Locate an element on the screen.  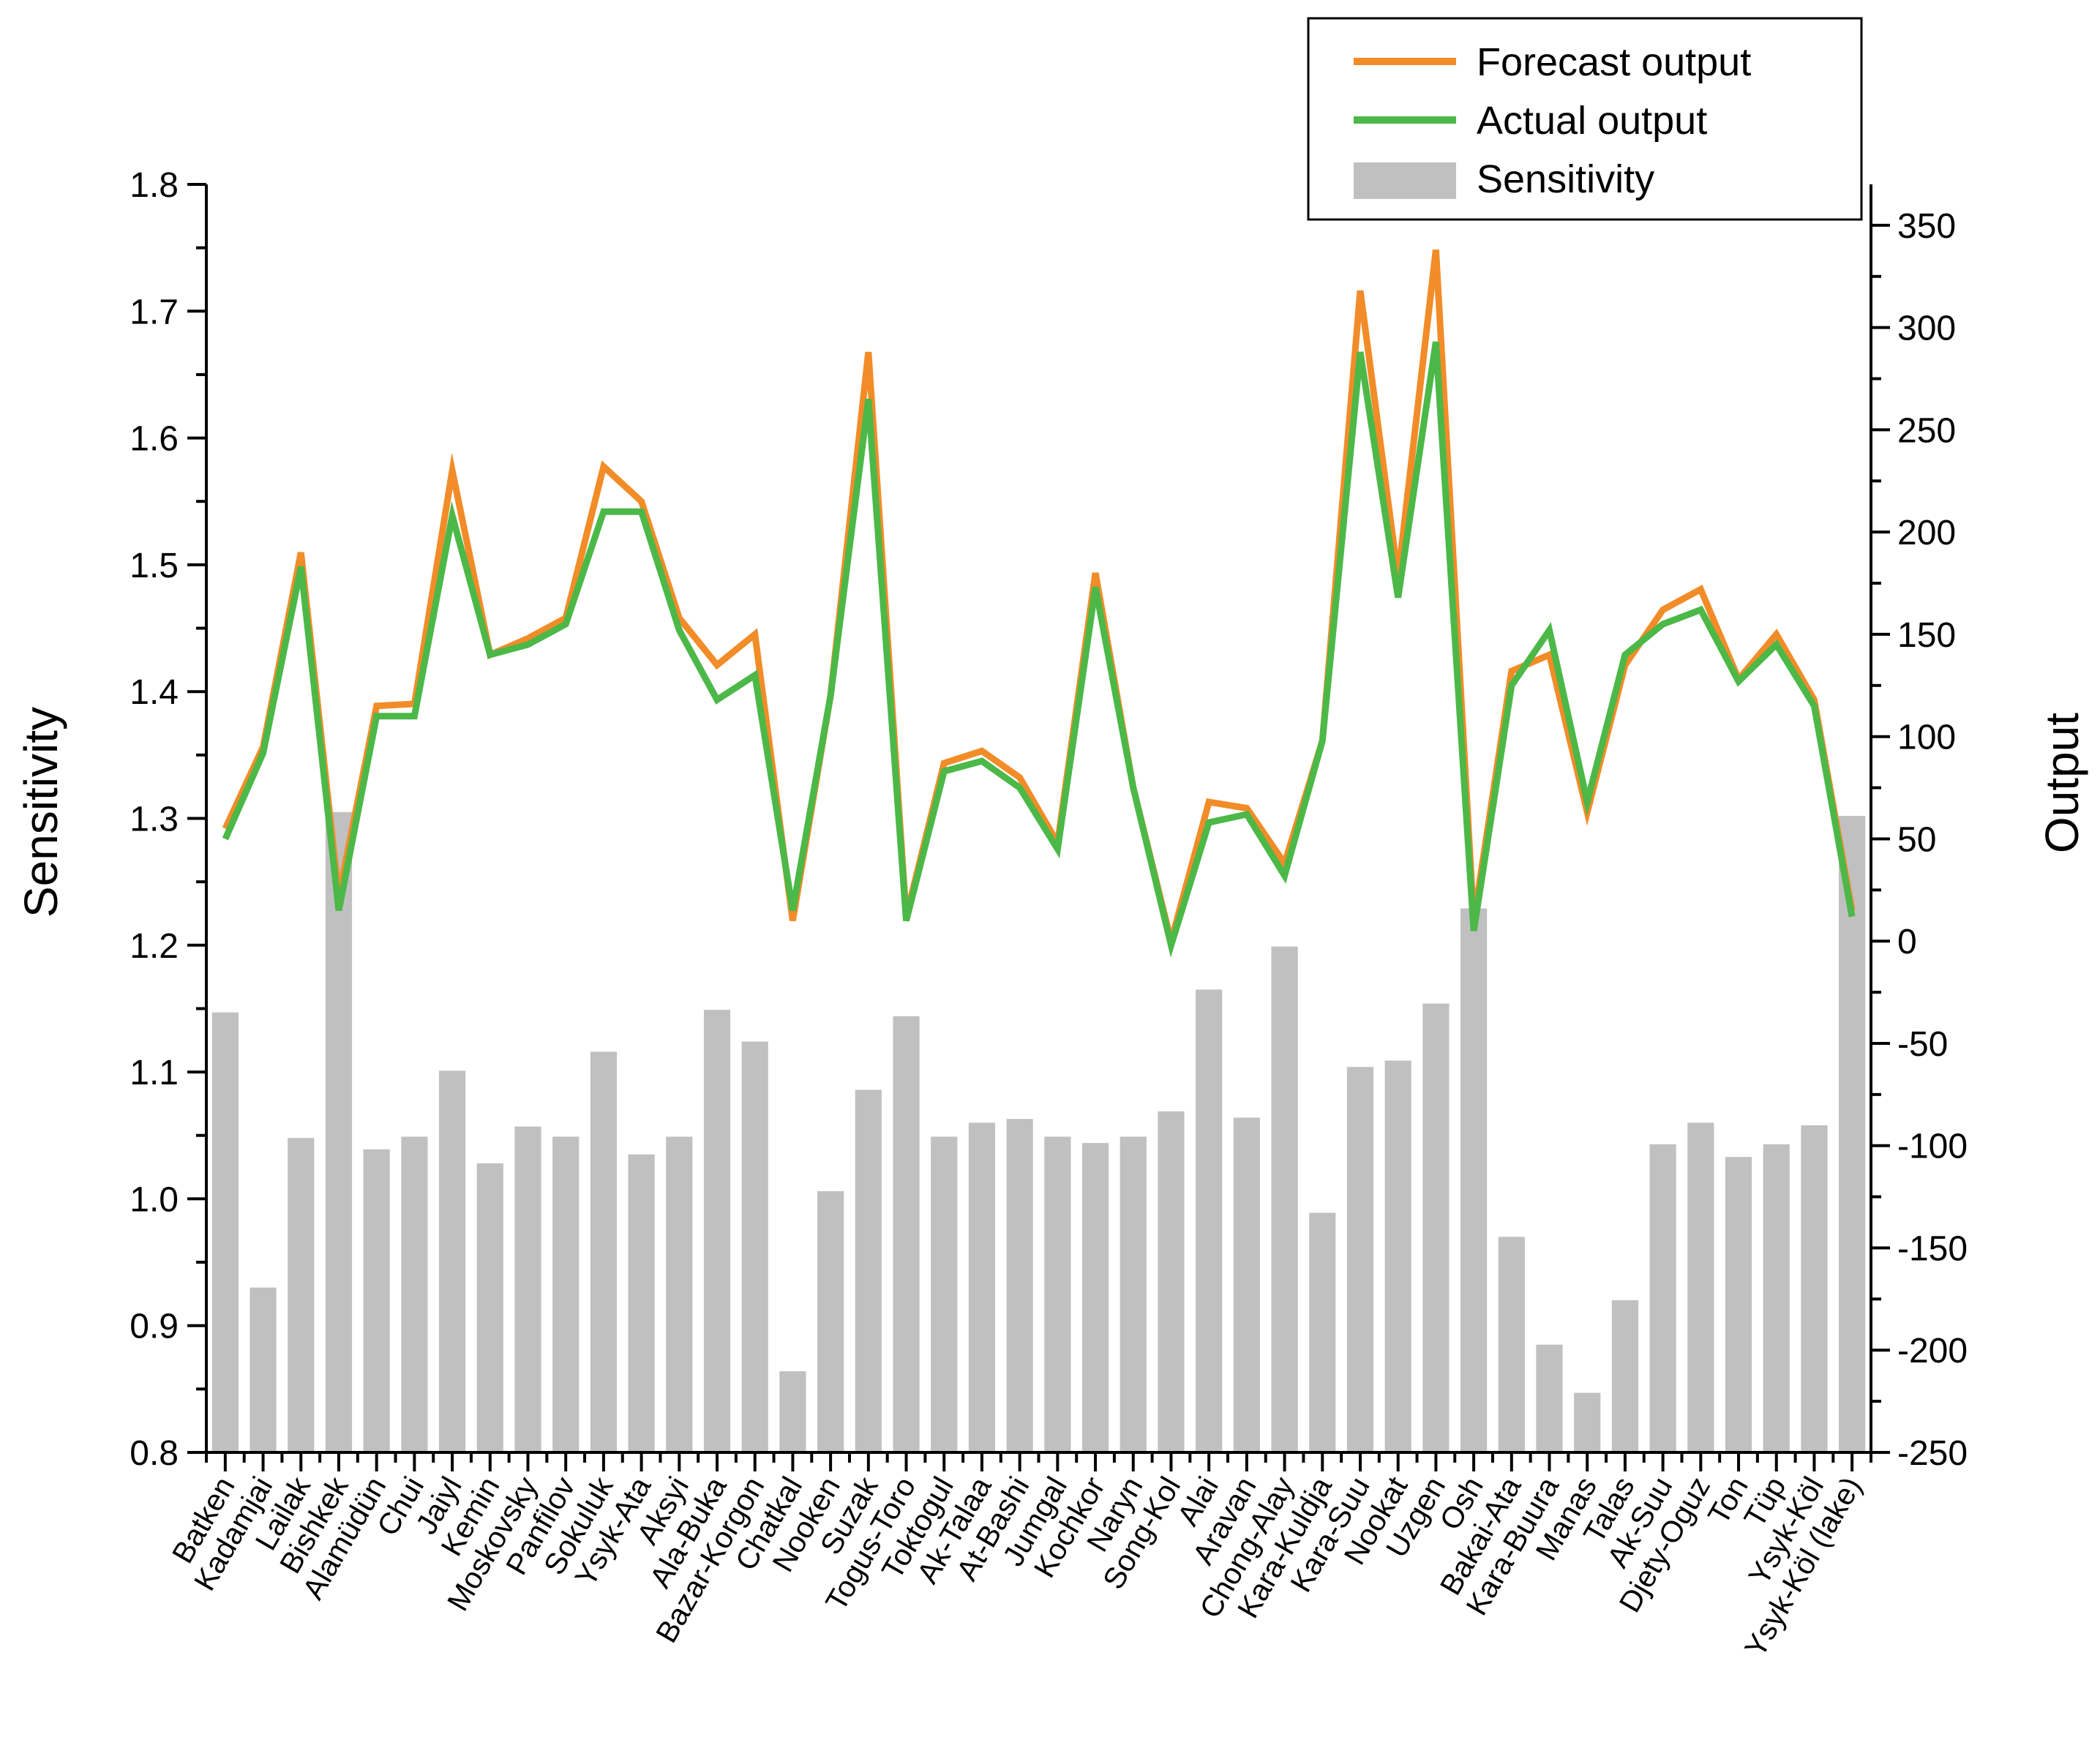
y-right-tick-label: 50 is located at coordinates (1916, 839).